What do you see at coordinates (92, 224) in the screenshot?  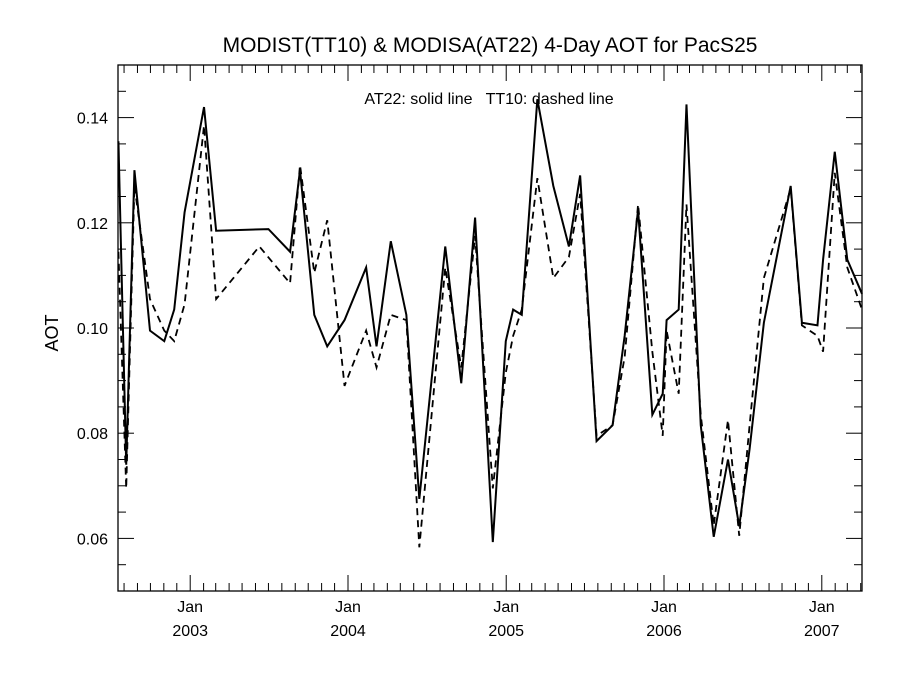 I see `y-tick-label: 0.12` at bounding box center [92, 224].